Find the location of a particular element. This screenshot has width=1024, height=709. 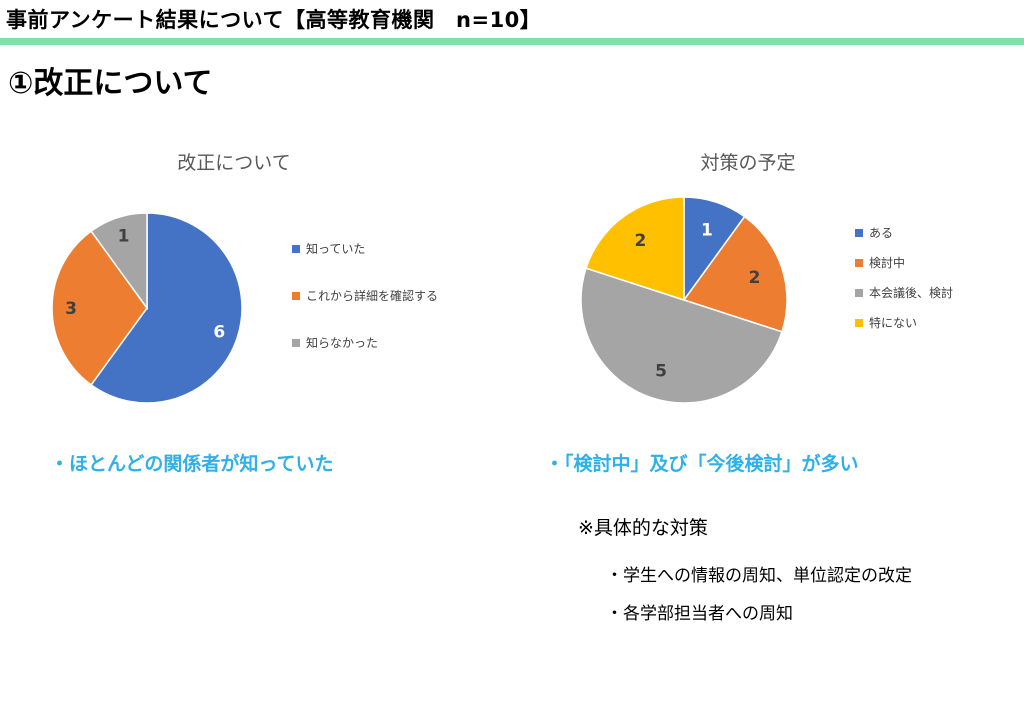

legend-right: ある検討中本会議後、検討 特にない is located at coordinates (935, 284).